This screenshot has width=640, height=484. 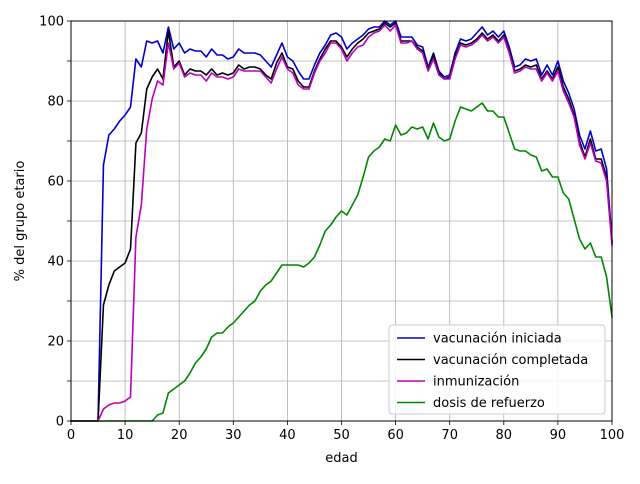 I want to click on y-tick-label: 0, so click(x=60, y=422).